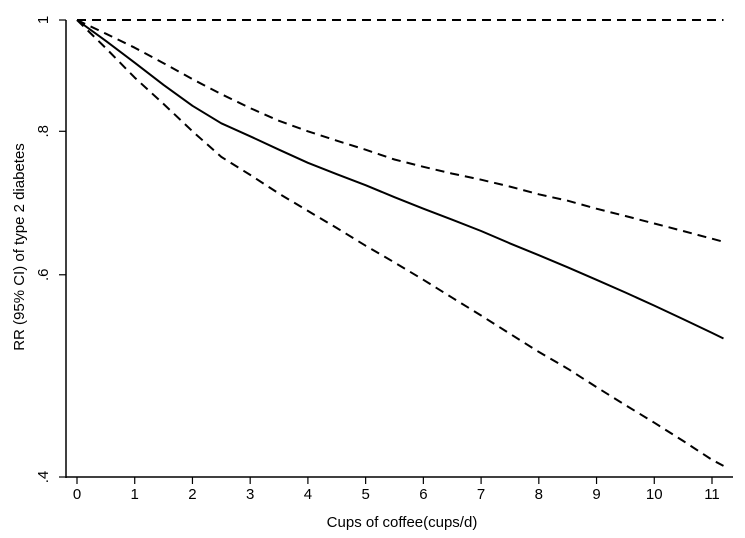  Describe the element at coordinates (43, 20) in the screenshot. I see `y-tick-label: 1` at that location.